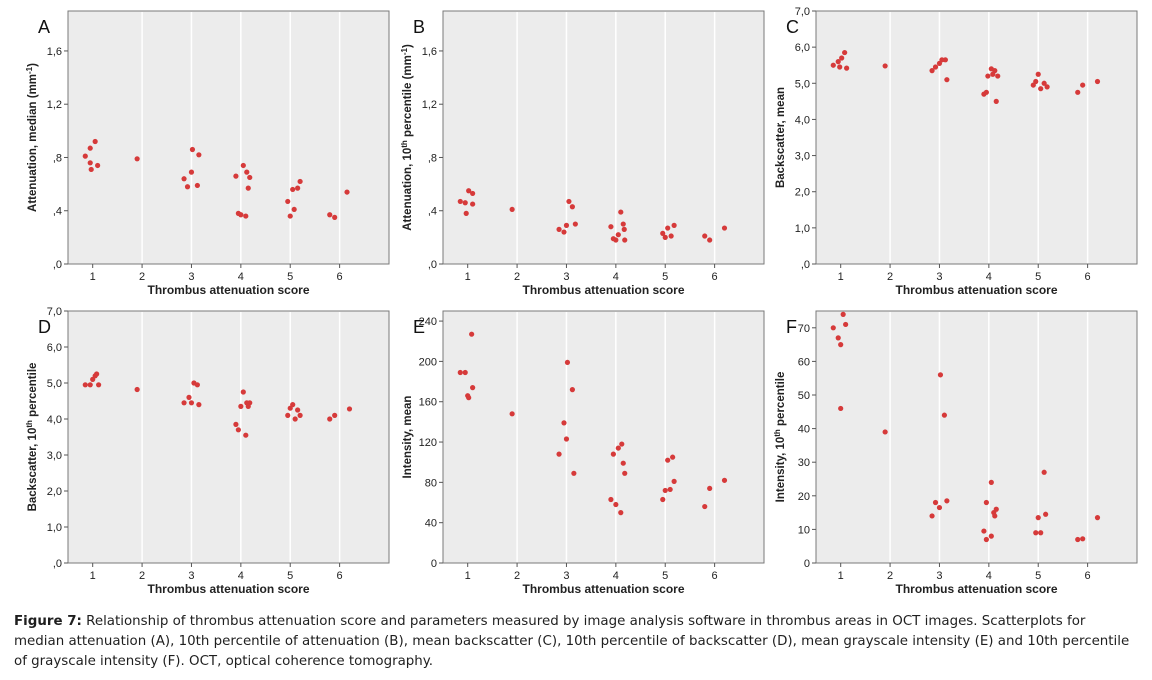  What do you see at coordinates (780, 437) in the screenshot?
I see `y-axis-label: Intensity, 10th percentile` at bounding box center [780, 437].